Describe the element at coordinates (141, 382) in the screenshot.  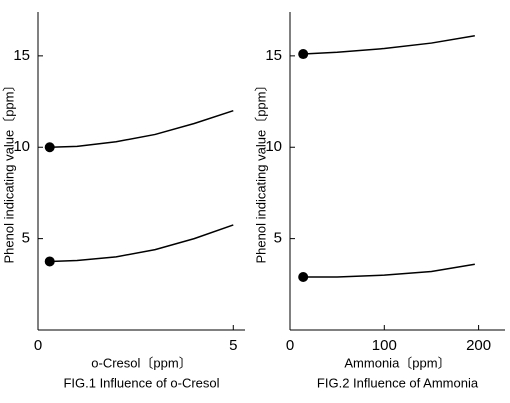
I see `caption: FIG.1 Influence of o-Cresol` at that location.